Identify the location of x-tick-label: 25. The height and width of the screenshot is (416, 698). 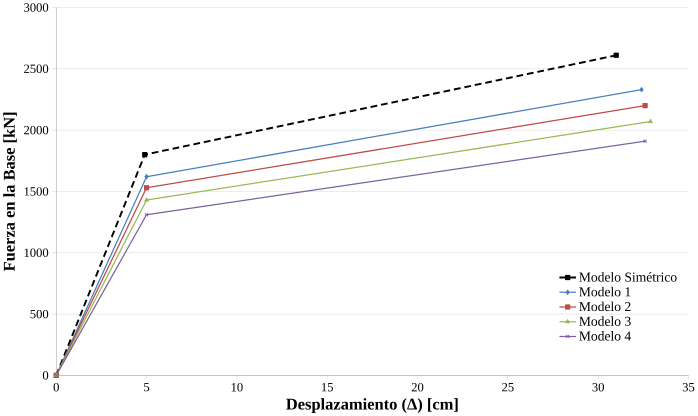
(508, 387).